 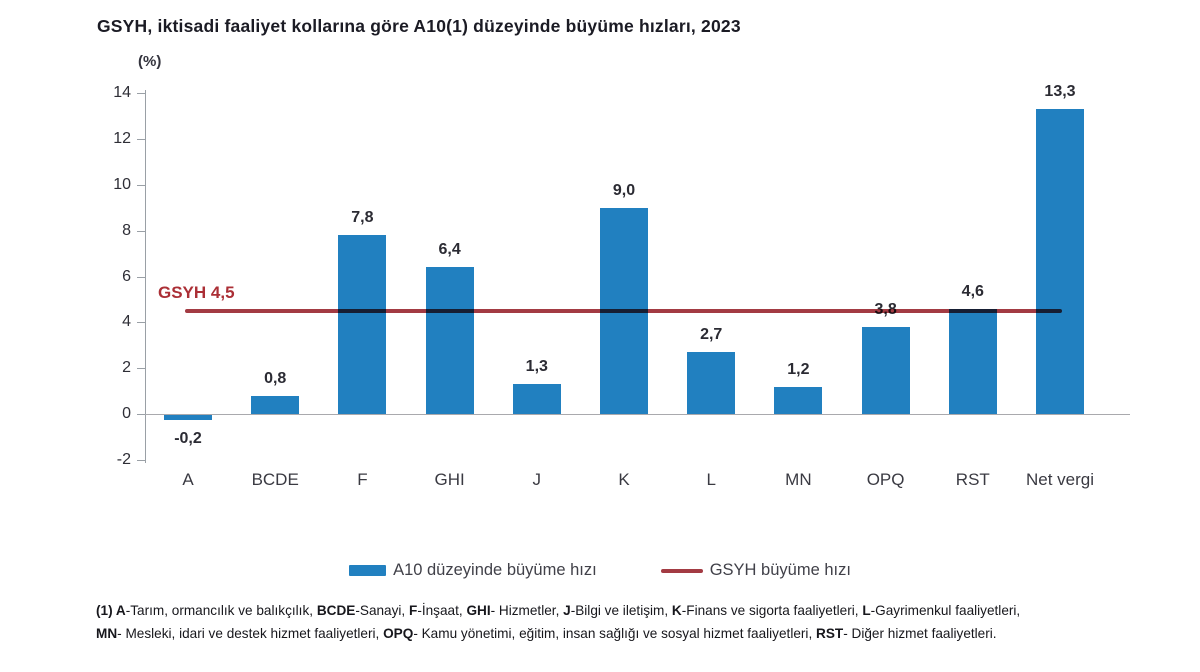 What do you see at coordinates (711, 383) in the screenshot?
I see `bar-L` at bounding box center [711, 383].